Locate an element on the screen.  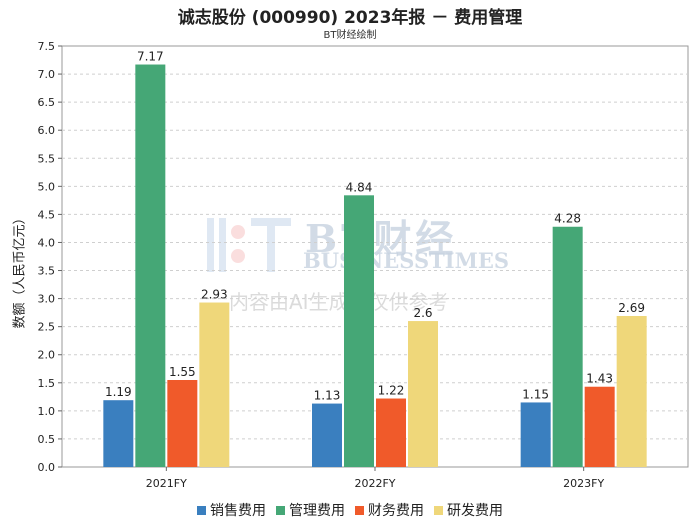
legend-label: 管理费用 is located at coordinates (317, 511).